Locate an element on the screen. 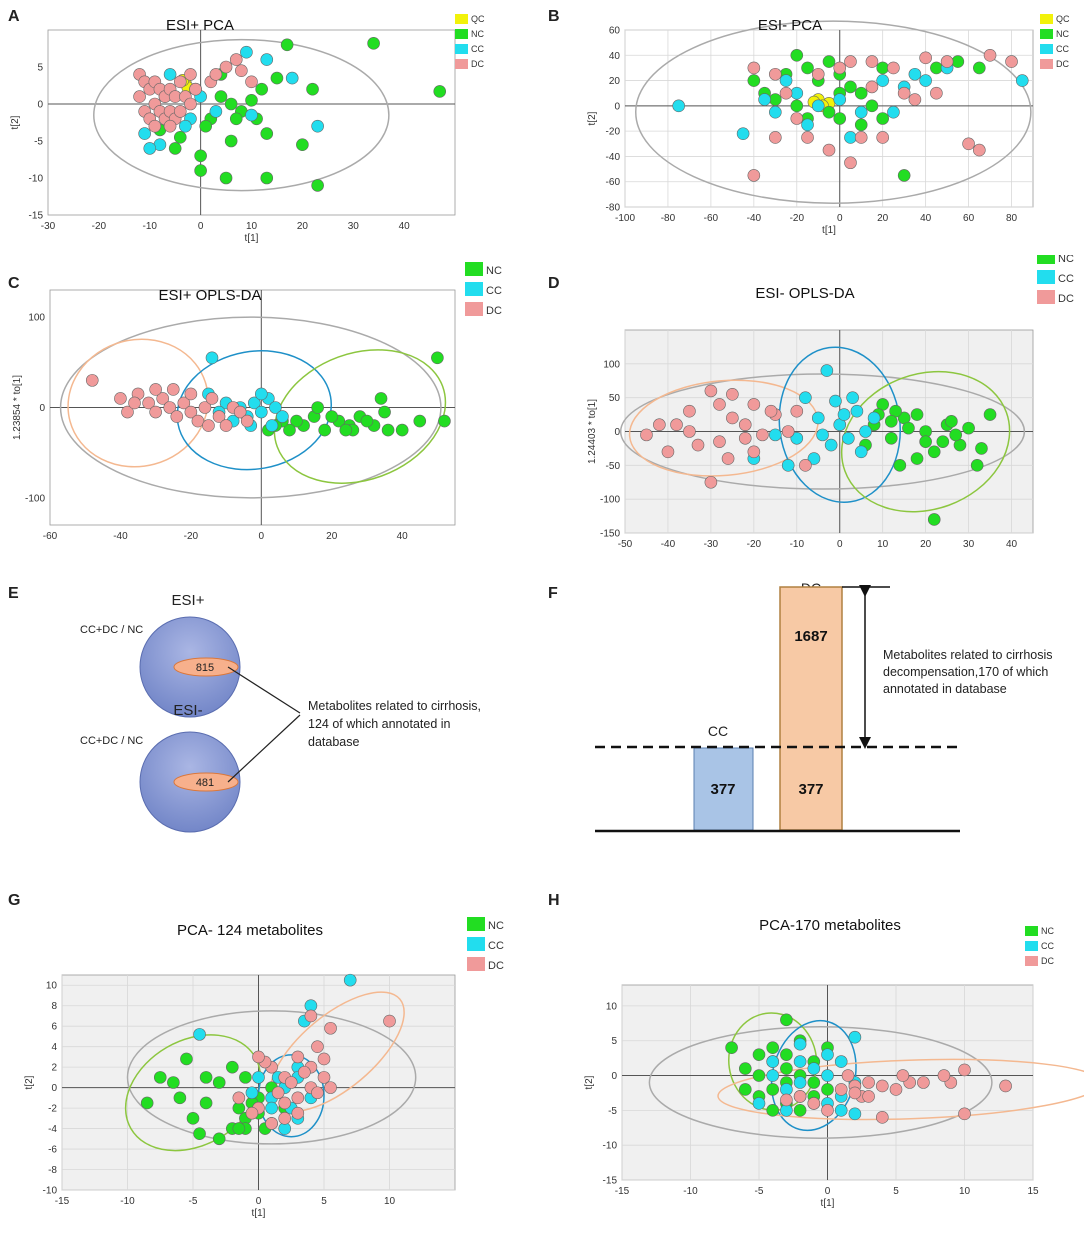 This screenshot has height=1235, width=1084. bar-annotation-1: Metabolites related to cirrhosis is located at coordinates (968, 655).